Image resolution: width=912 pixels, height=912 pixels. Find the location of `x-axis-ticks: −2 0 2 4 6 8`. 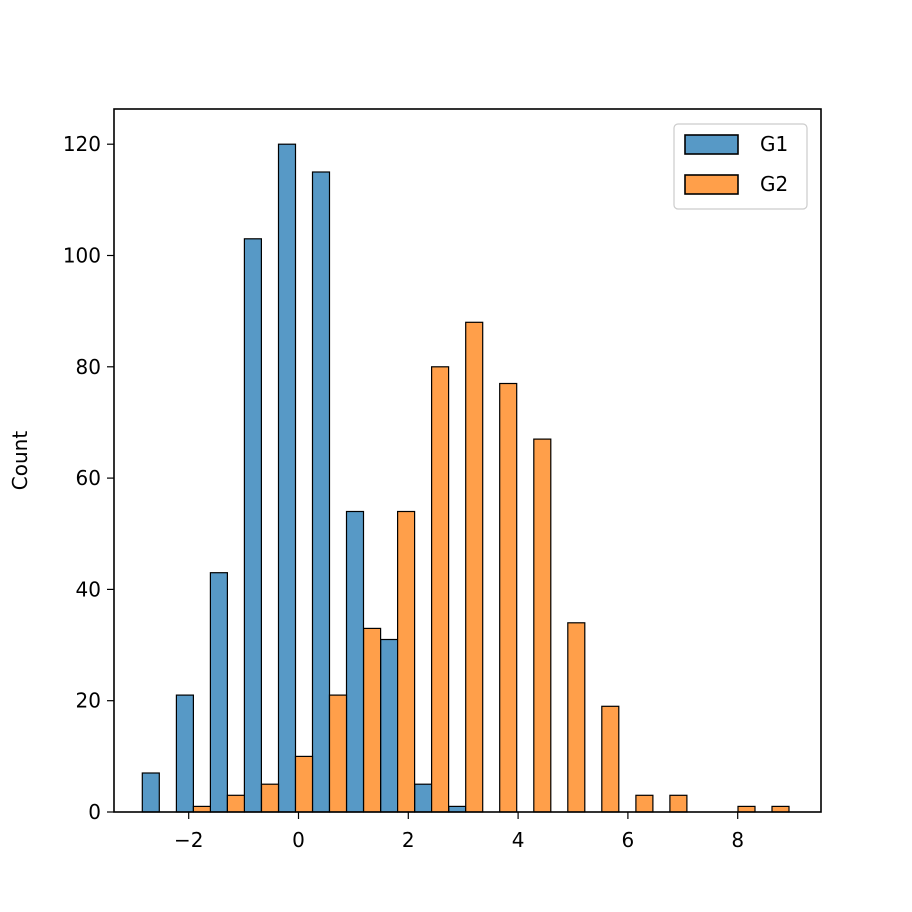

x-axis-ticks: −2 0 2 4 6 8 is located at coordinates (459, 832).